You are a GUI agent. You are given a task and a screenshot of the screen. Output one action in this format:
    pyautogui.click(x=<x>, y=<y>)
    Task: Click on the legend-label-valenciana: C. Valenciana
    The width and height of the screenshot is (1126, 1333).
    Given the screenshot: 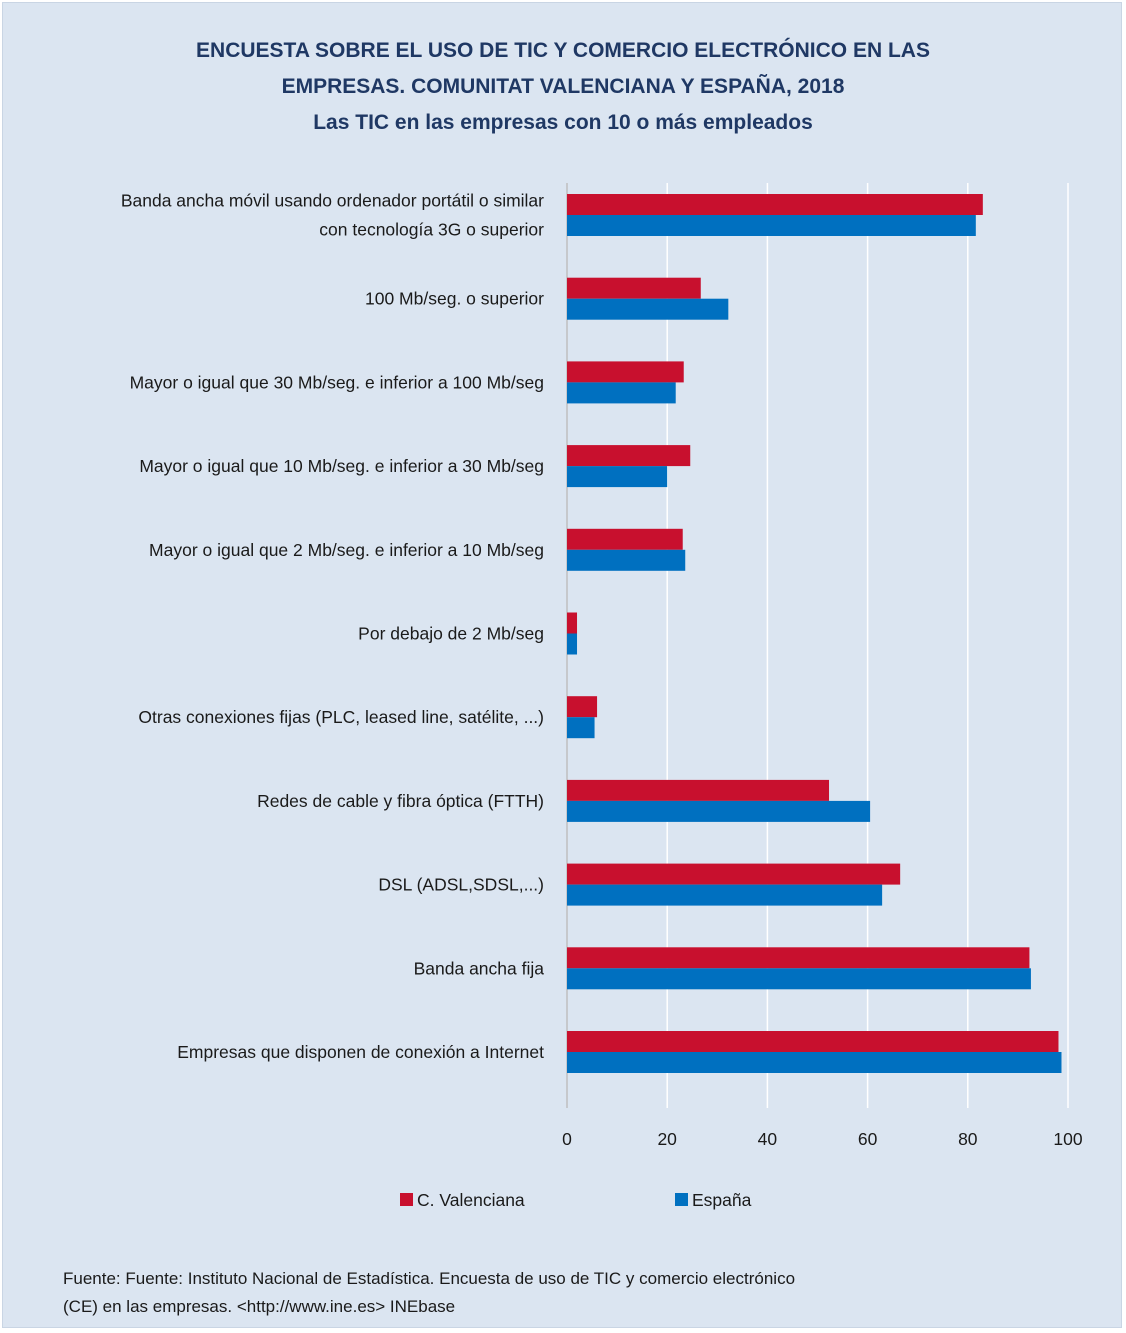 What is the action you would take?
    pyautogui.click(x=471, y=1200)
    